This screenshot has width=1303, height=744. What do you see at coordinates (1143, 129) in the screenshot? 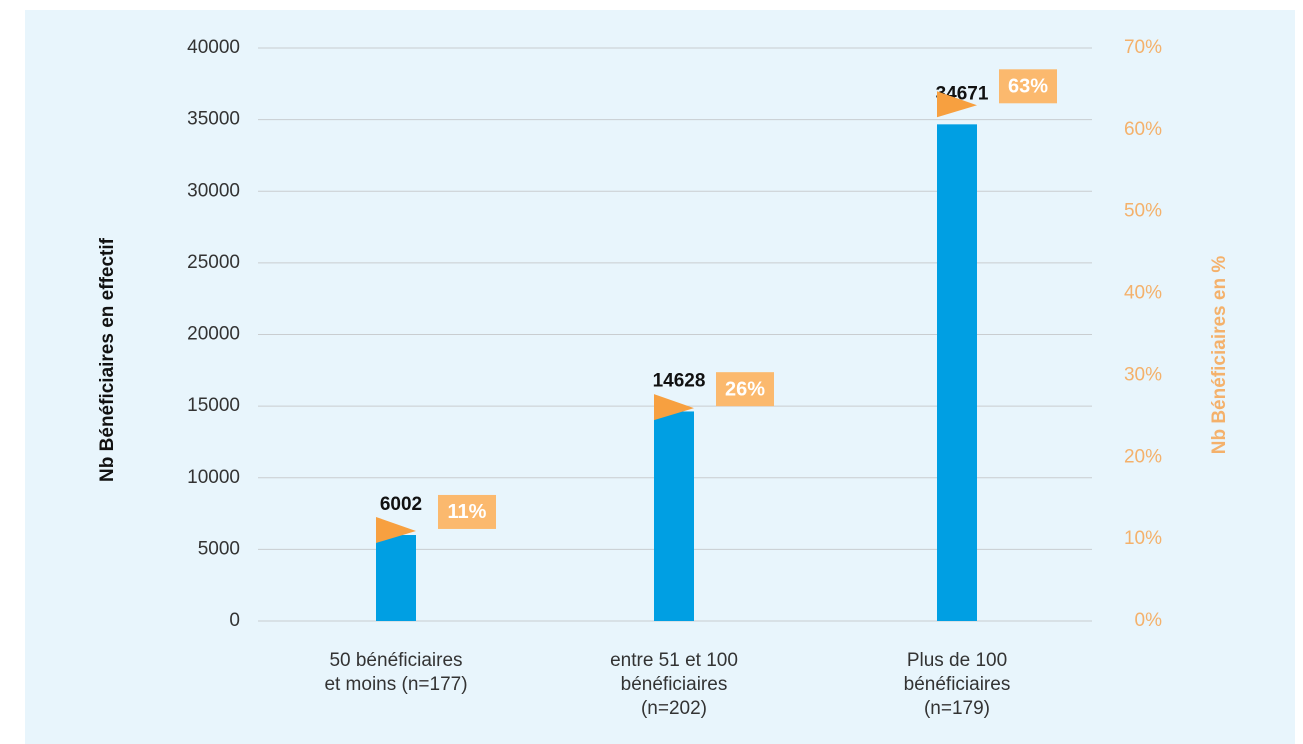
I see `y2-tick-label: 60%` at bounding box center [1143, 129].